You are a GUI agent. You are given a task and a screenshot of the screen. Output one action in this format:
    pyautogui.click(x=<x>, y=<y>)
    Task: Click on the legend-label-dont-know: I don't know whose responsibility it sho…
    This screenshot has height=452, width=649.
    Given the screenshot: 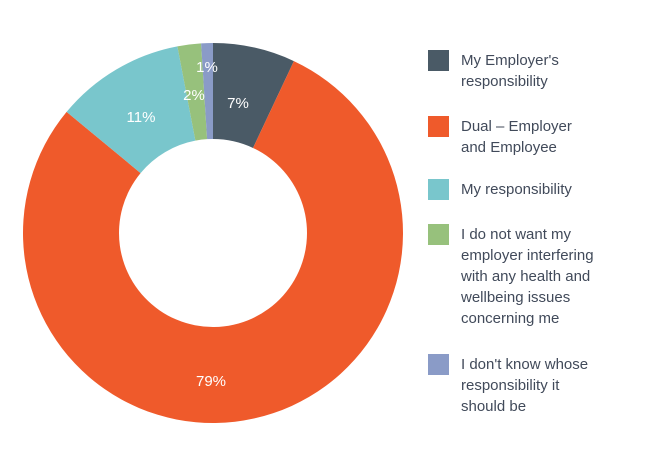 What is the action you would take?
    pyautogui.click(x=525, y=385)
    